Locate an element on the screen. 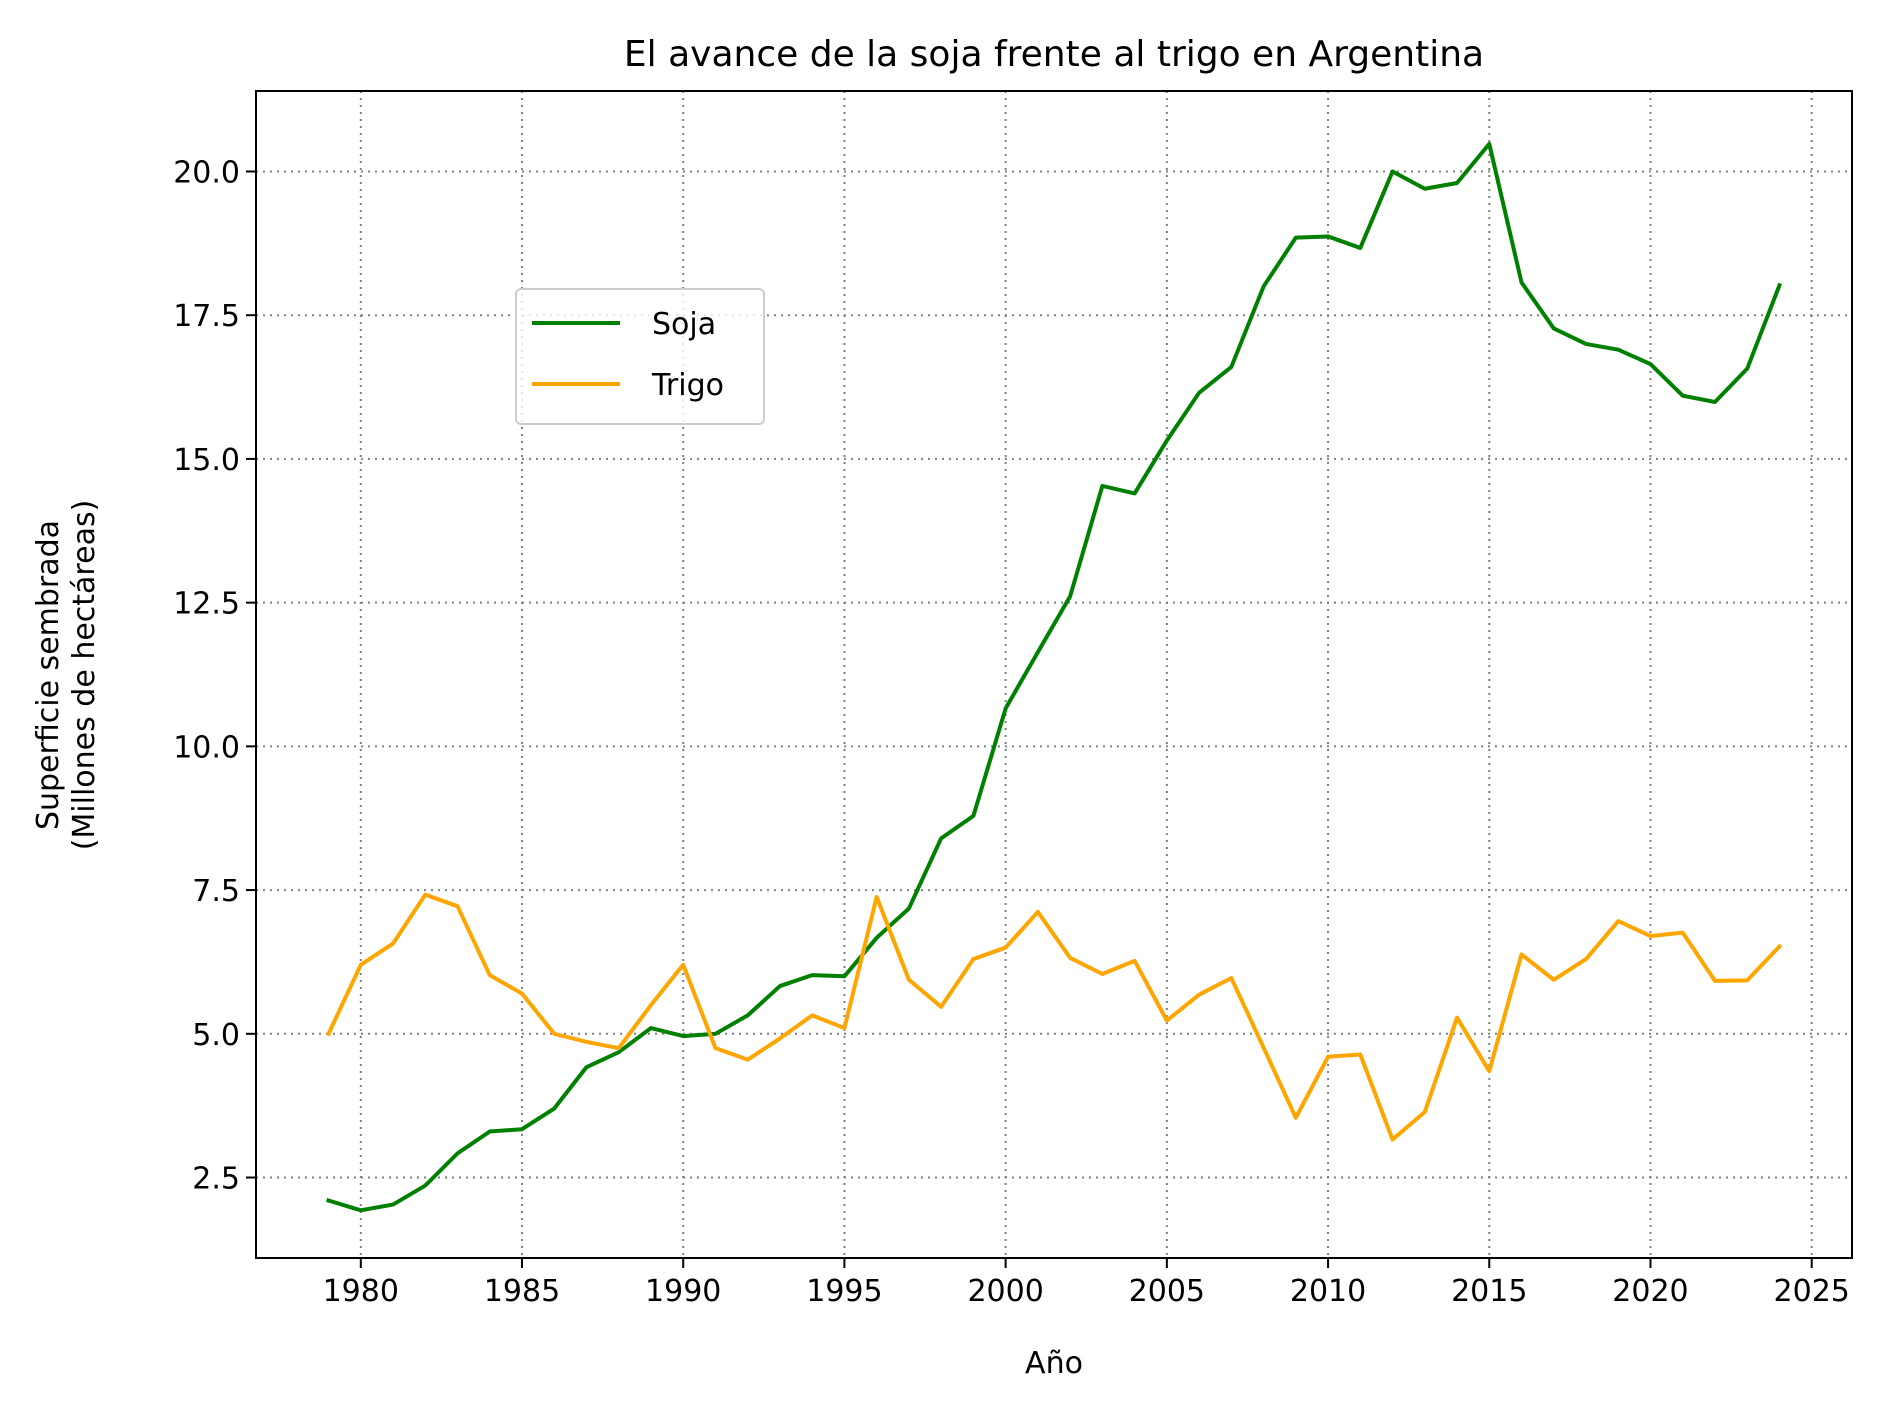  y-tick-label-1: 5.0 is located at coordinates (216, 1035).